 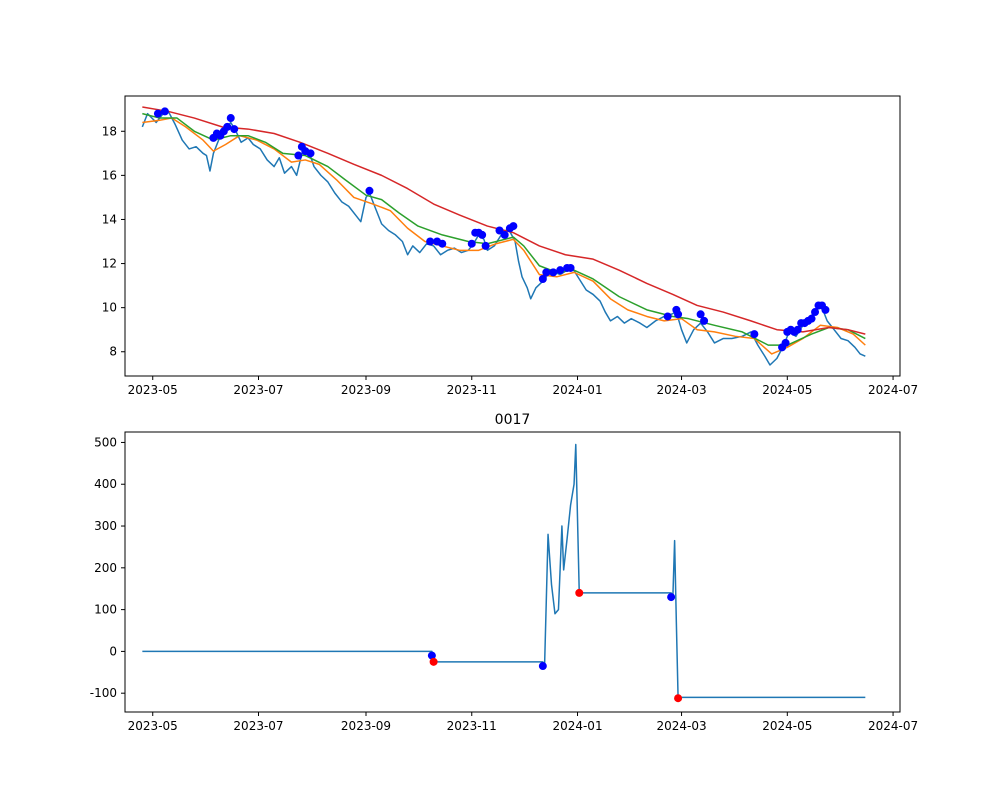 I want to click on signal-xtick-label: 2023-07, so click(x=258, y=726).